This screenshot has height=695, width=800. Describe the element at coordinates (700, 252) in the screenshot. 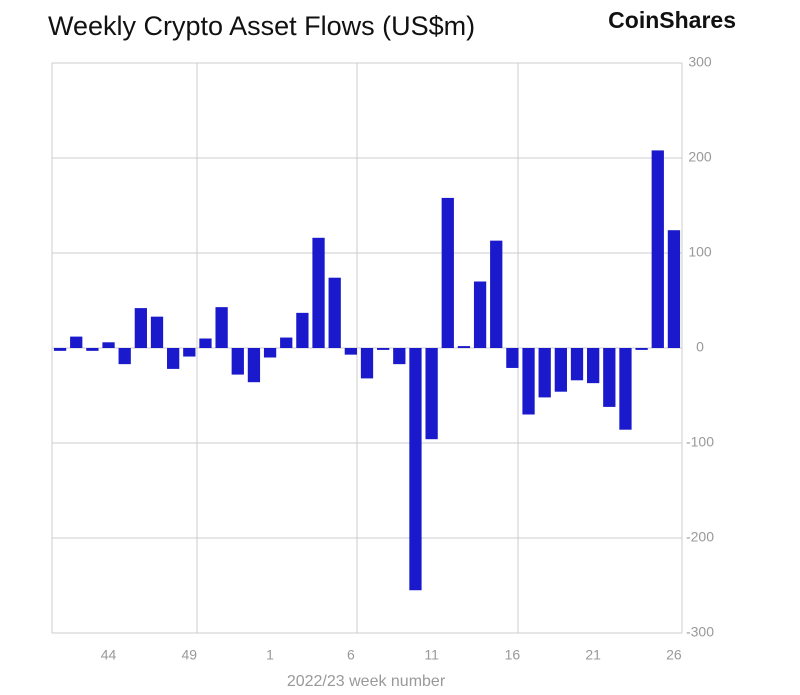

I see `y-tick-label: 100` at that location.